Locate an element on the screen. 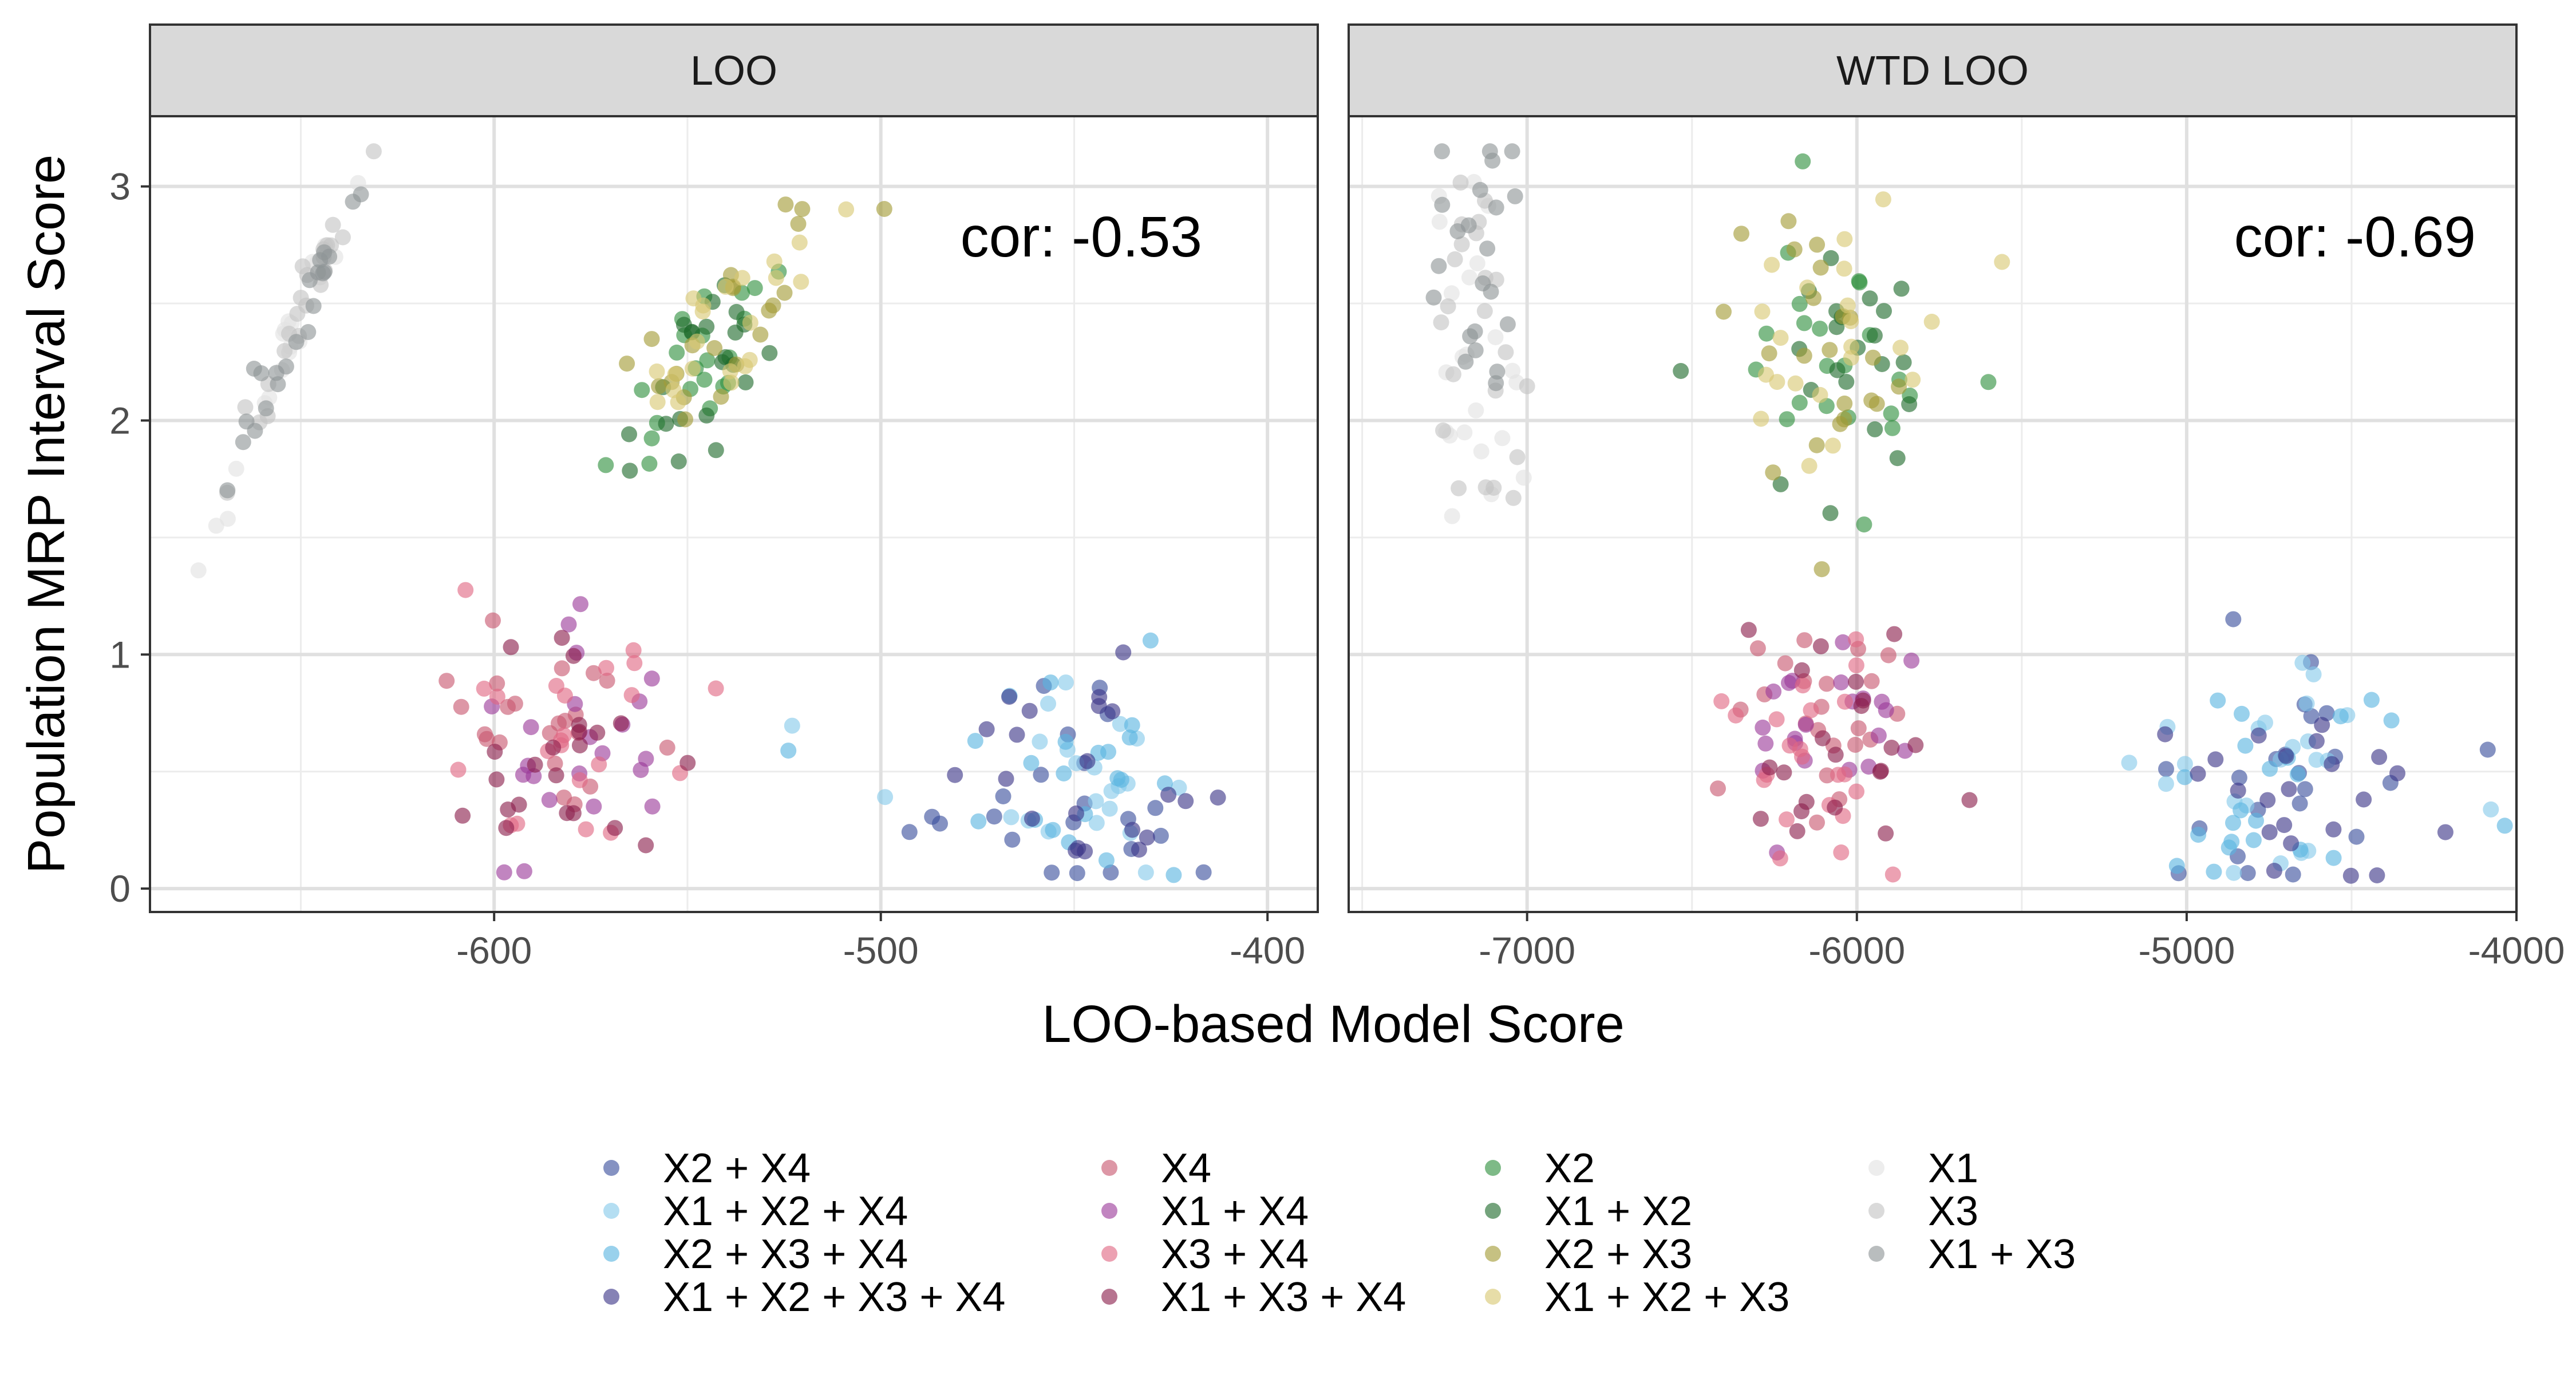  legend-item: X3 + X4 is located at coordinates (1205, 1254).